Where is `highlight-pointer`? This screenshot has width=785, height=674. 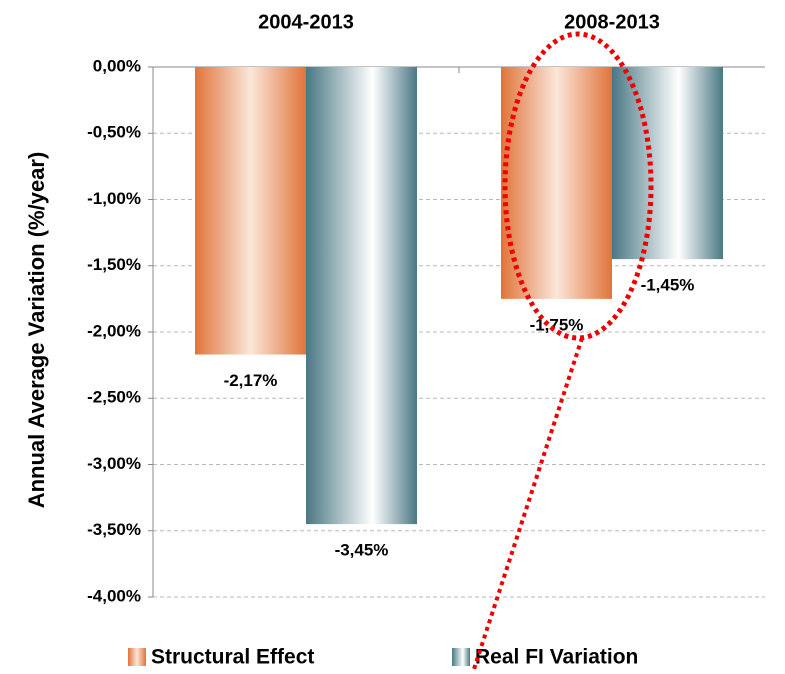
highlight-pointer is located at coordinates (528, 503).